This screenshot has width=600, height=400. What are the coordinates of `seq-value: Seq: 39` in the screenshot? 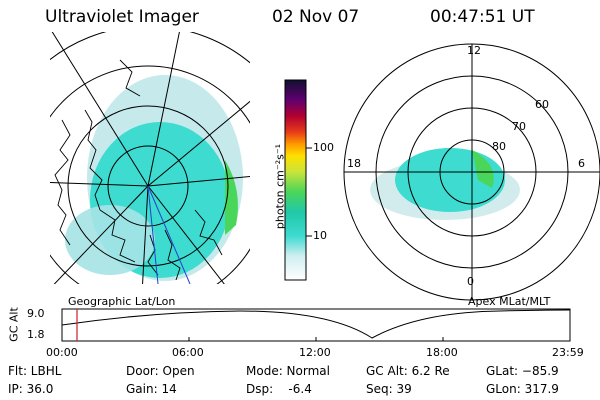 It's located at (389, 389).